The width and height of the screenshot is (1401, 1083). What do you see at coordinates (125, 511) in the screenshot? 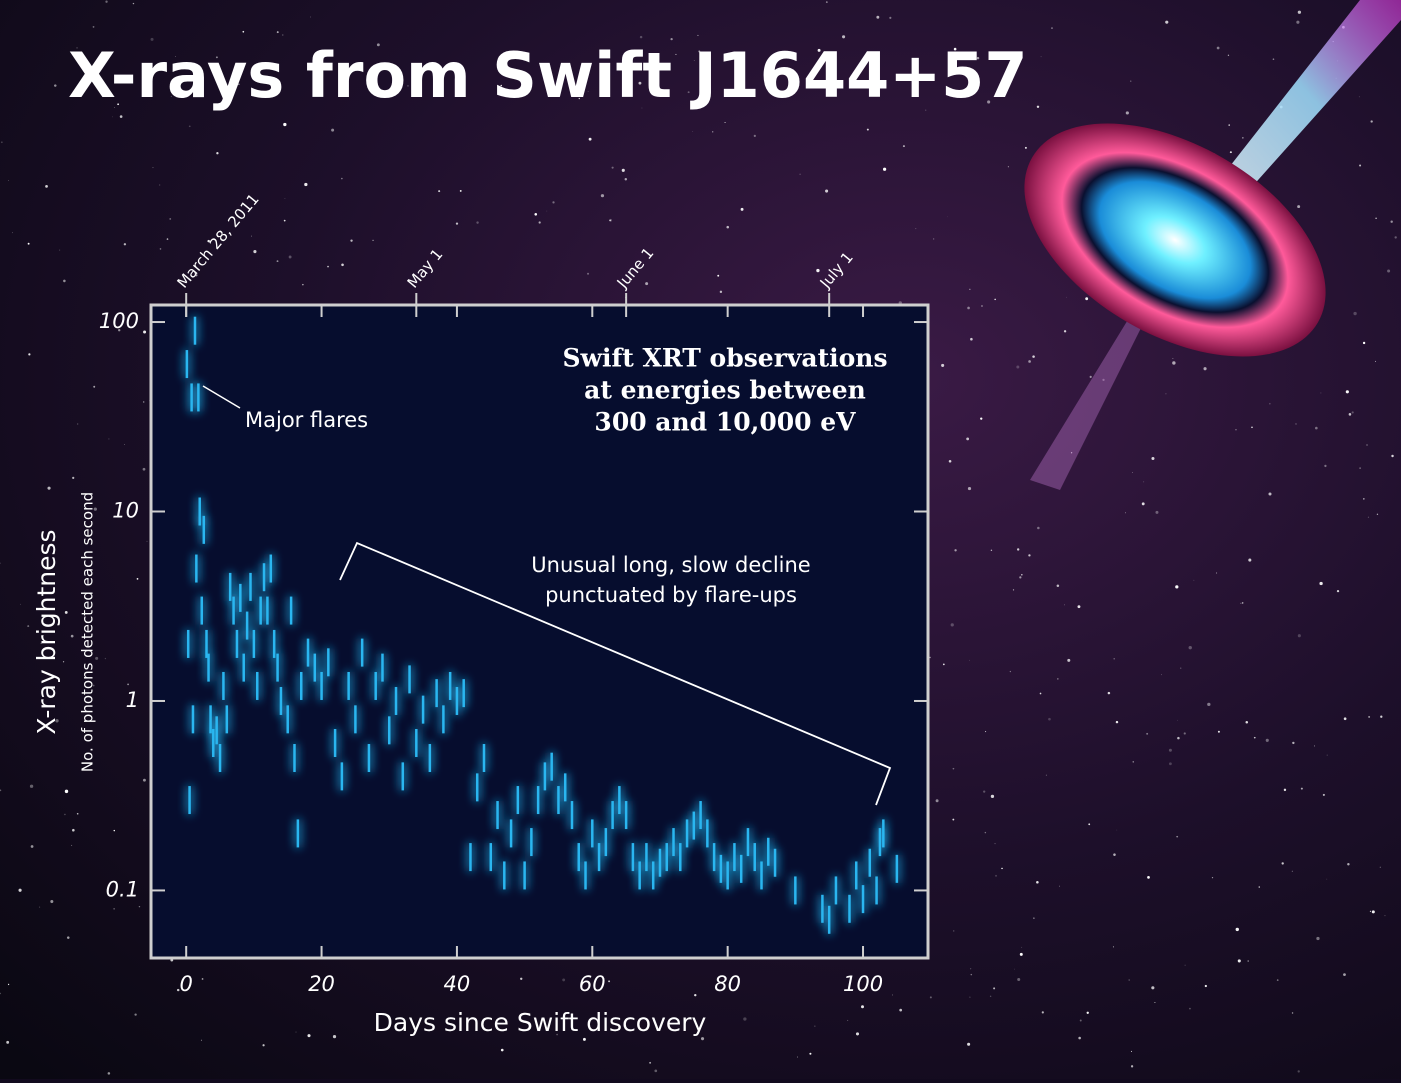
I see `y-tick-label: 10` at bounding box center [125, 511].